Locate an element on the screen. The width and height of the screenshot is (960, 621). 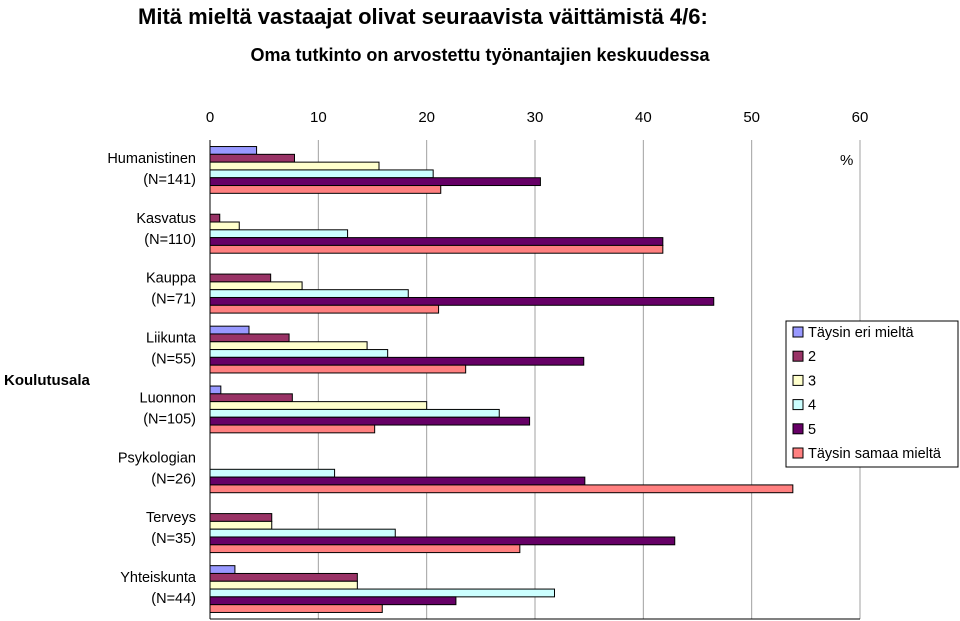
category-label: (N=55) is located at coordinates (173, 360).